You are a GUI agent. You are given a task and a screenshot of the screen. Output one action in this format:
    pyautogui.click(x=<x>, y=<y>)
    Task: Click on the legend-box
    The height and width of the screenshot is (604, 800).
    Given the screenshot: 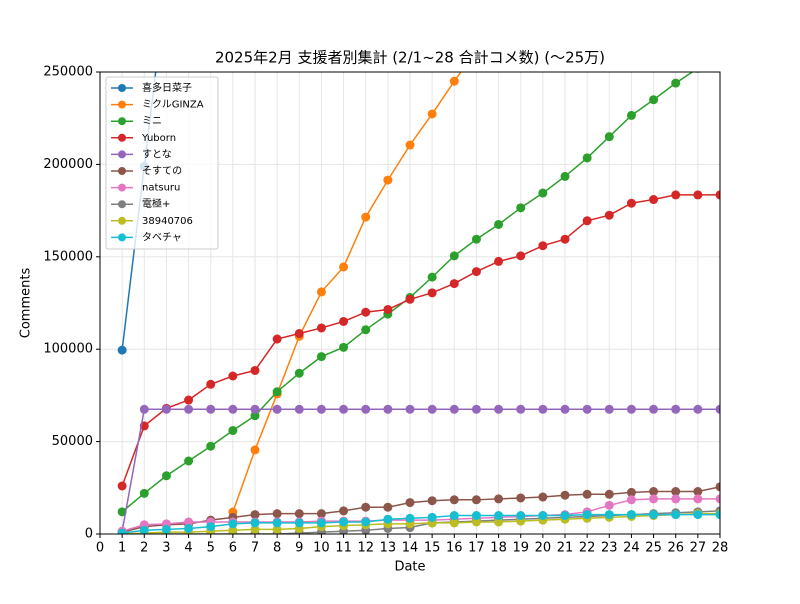 What is the action you would take?
    pyautogui.click(x=162, y=163)
    